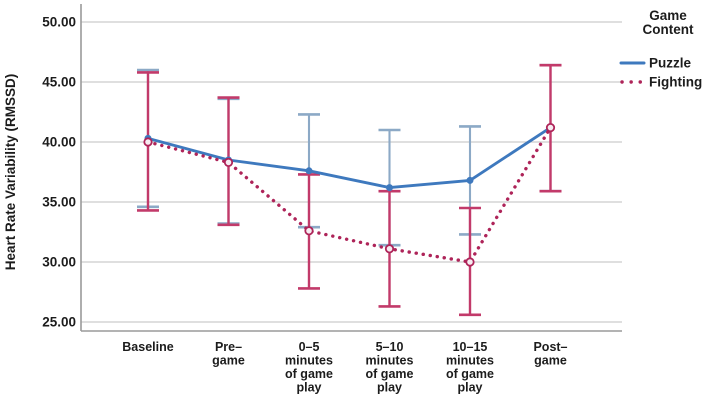 The image size is (720, 409). I want to click on y-tick-label: 40.00, so click(59, 142).